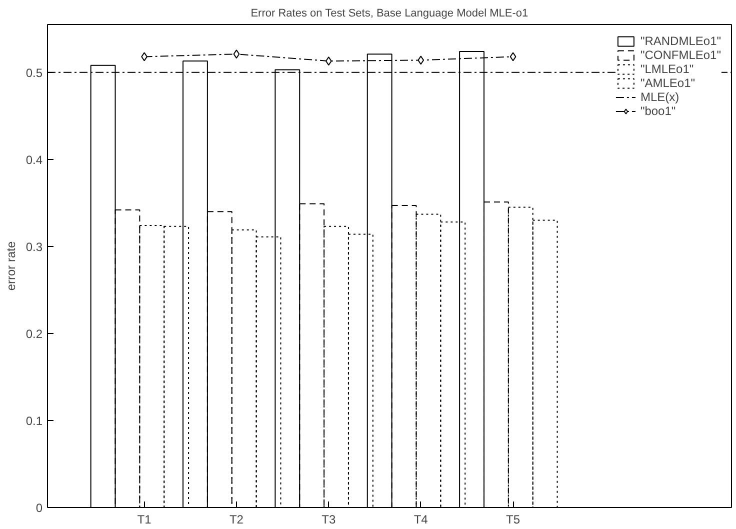 The image size is (736, 529). What do you see at coordinates (34, 73) in the screenshot?
I see `y-tick-label: 0.5` at bounding box center [34, 73].